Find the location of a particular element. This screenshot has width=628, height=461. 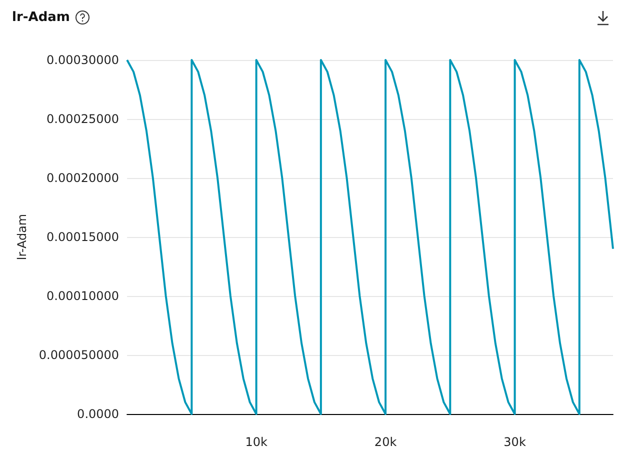

x-tick-label: 20k is located at coordinates (385, 442).